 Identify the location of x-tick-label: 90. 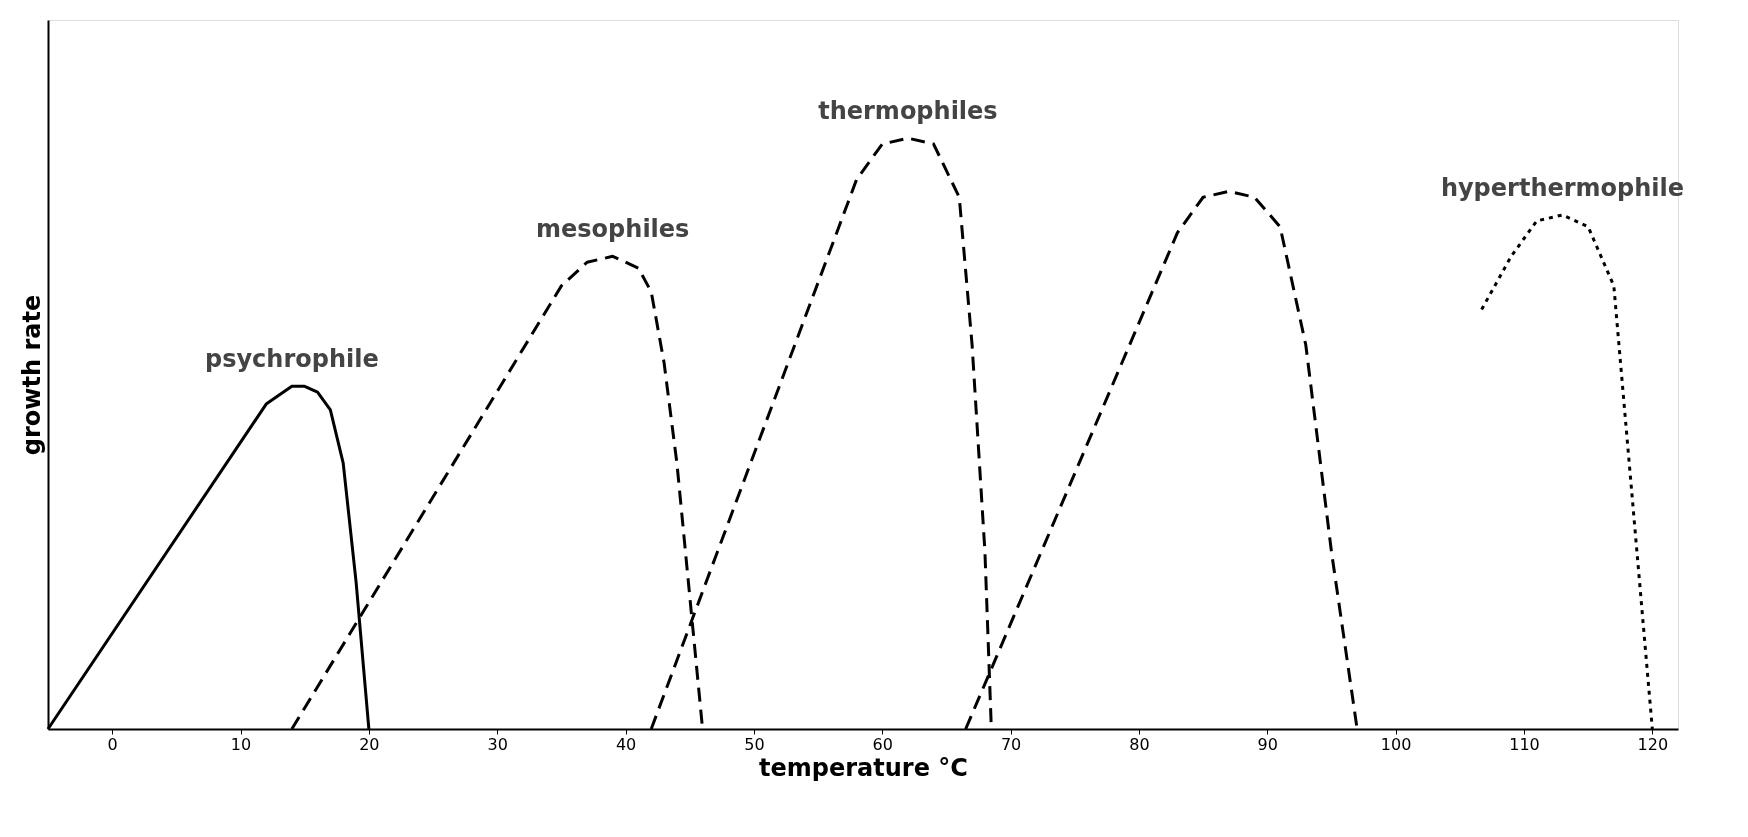
(1267, 744).